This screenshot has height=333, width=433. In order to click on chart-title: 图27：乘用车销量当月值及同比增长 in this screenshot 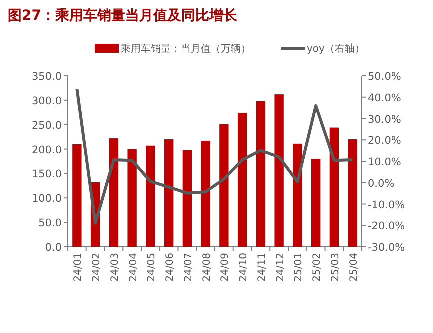, I will do `click(123, 15)`.